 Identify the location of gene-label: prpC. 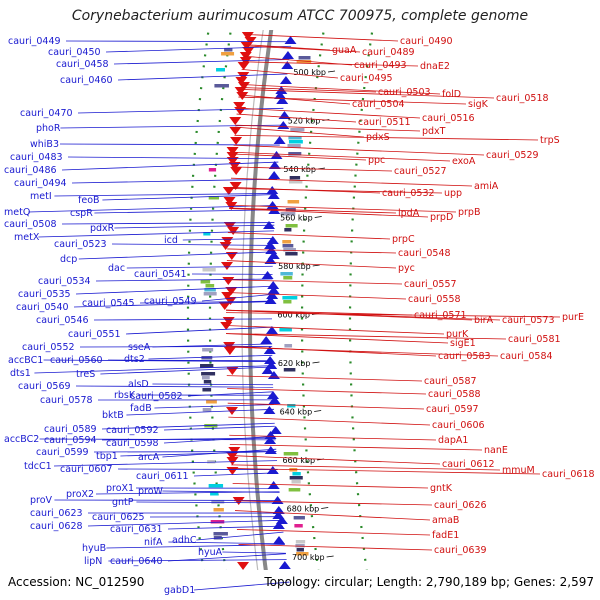
(403, 239).